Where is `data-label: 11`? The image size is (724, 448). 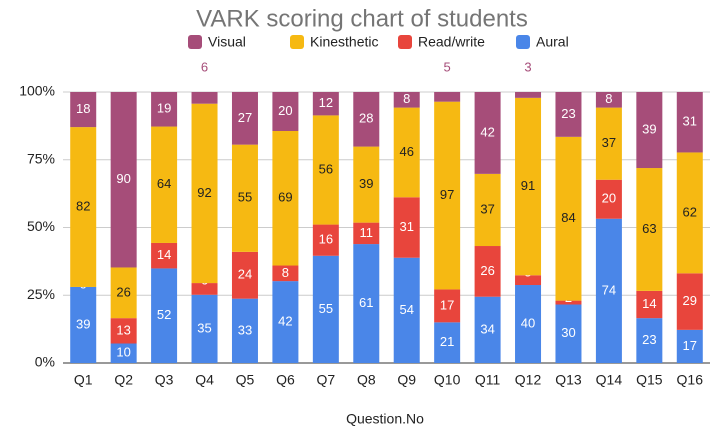
data-label: 11 is located at coordinates (367, 232).